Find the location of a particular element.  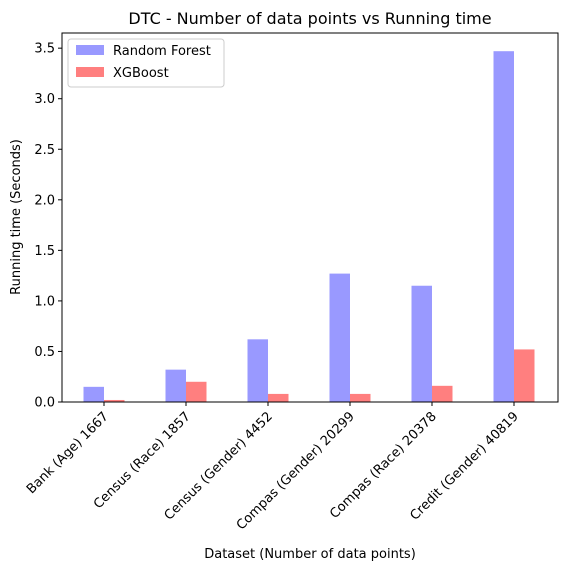

y-tick-label: 3.0 is located at coordinates (44, 99).